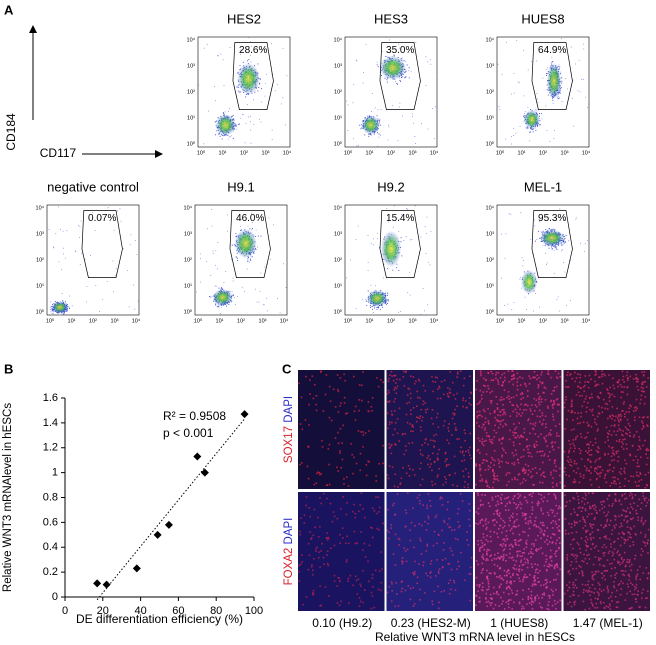 The height and width of the screenshot is (645, 656). I want to click on y-axis-label: Relative WNT3 mRNAlevel in hESCs, so click(8, 497).